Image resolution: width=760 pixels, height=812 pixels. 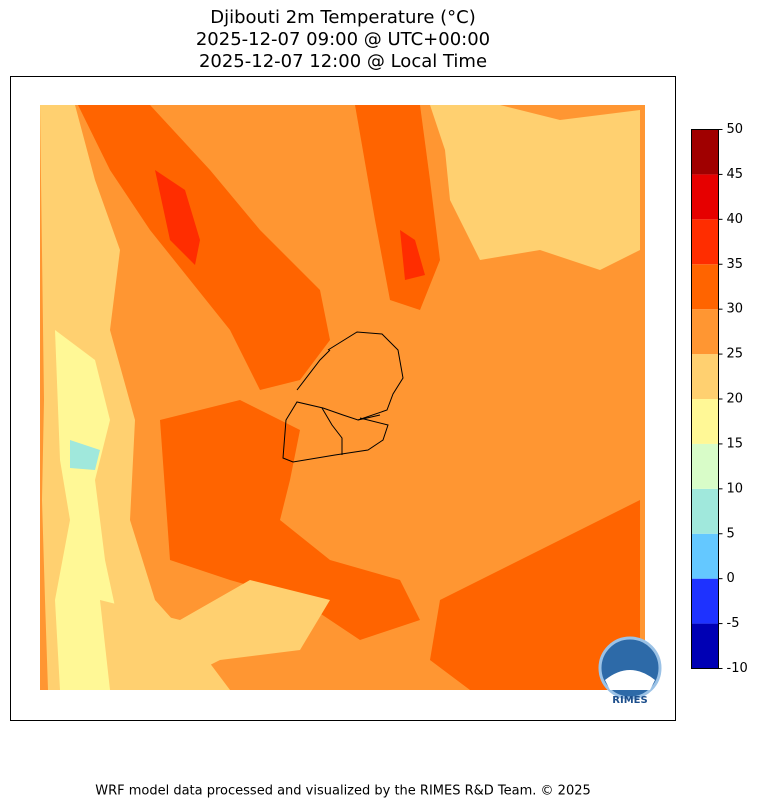 I want to click on colorbar-tick-label: 5, so click(x=731, y=533).